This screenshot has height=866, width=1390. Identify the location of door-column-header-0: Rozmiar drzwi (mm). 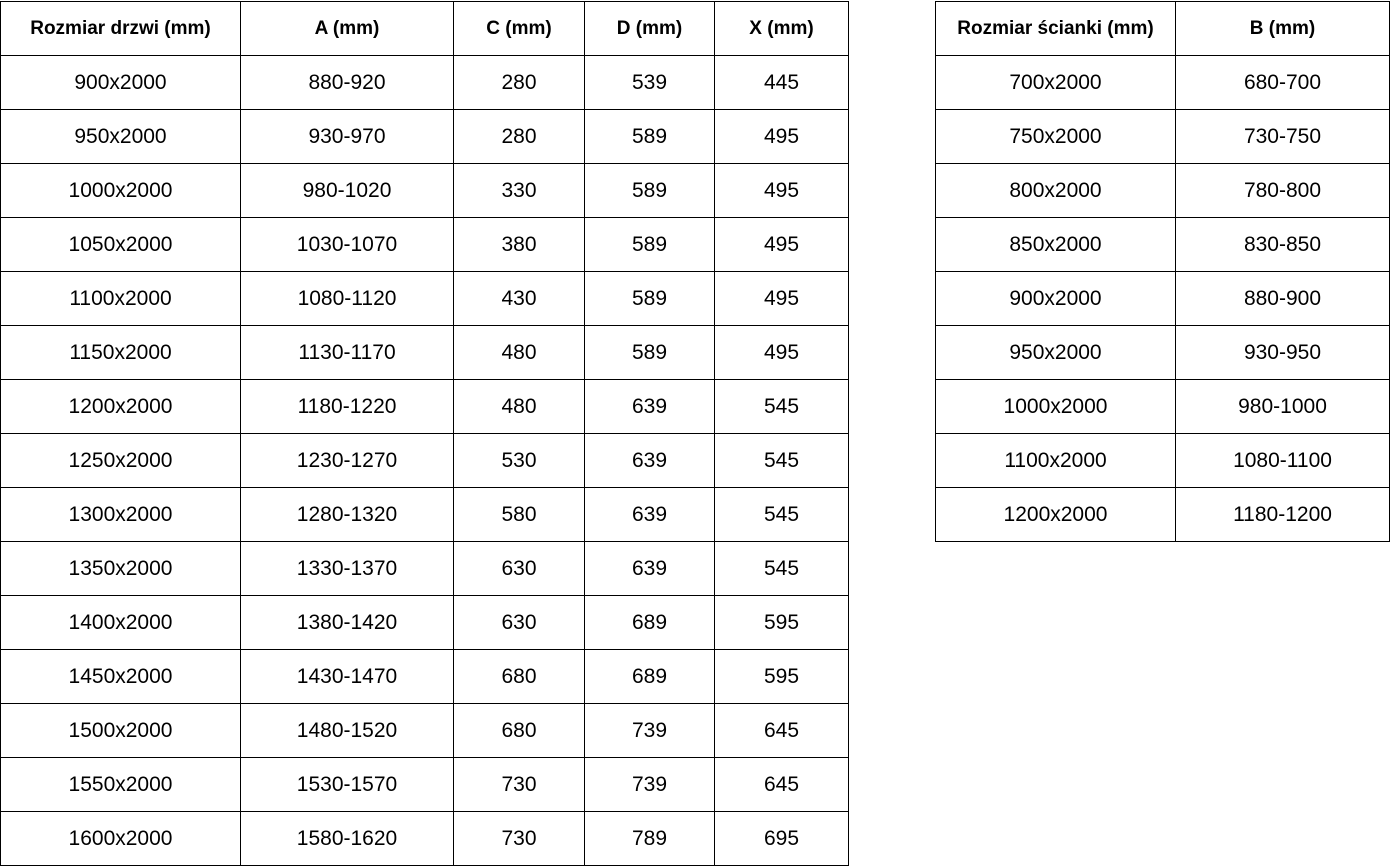
(120, 28).